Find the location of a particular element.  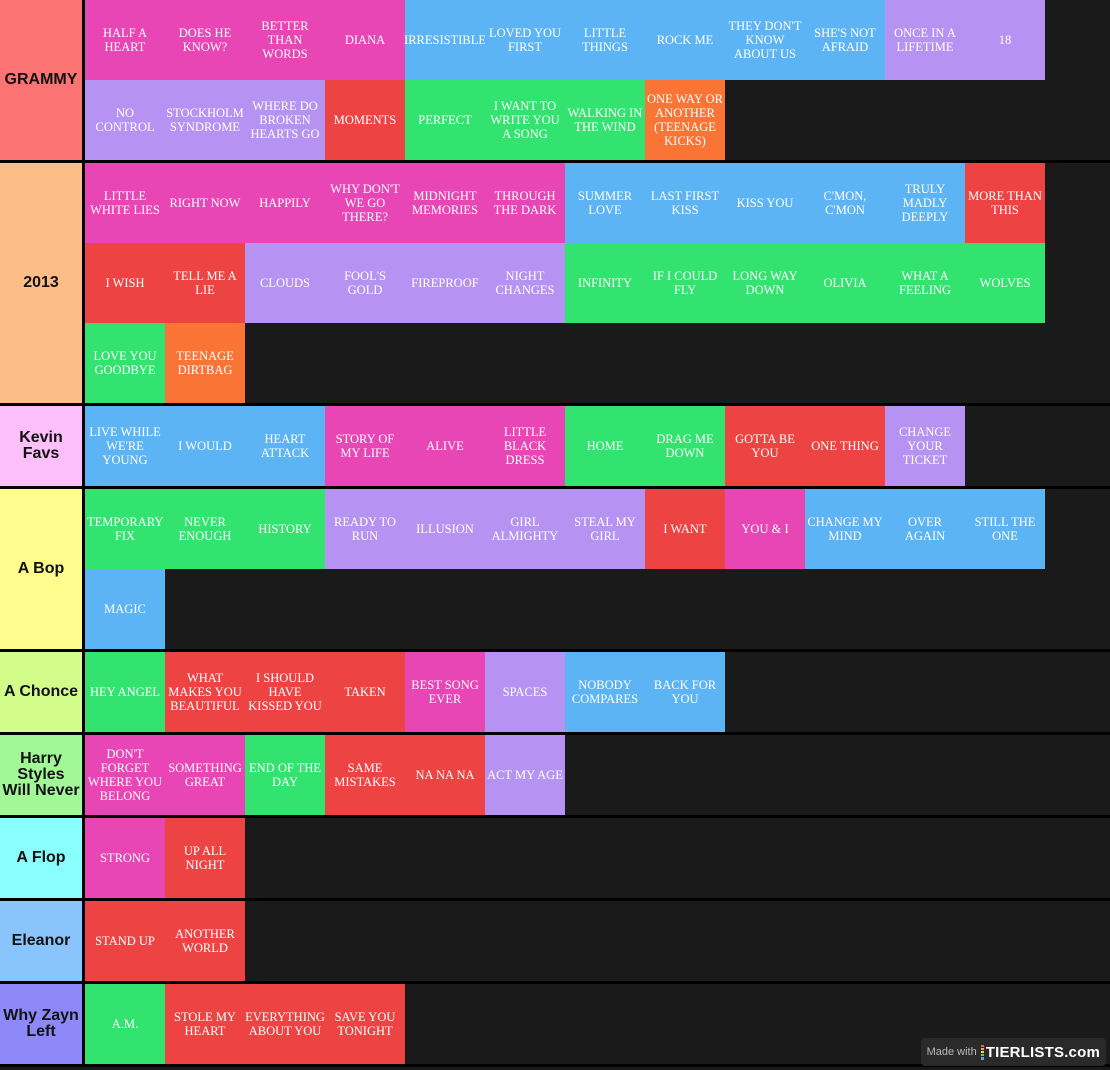

song-tile: EVERYTHING ABOUT YOU is located at coordinates (285, 1024).